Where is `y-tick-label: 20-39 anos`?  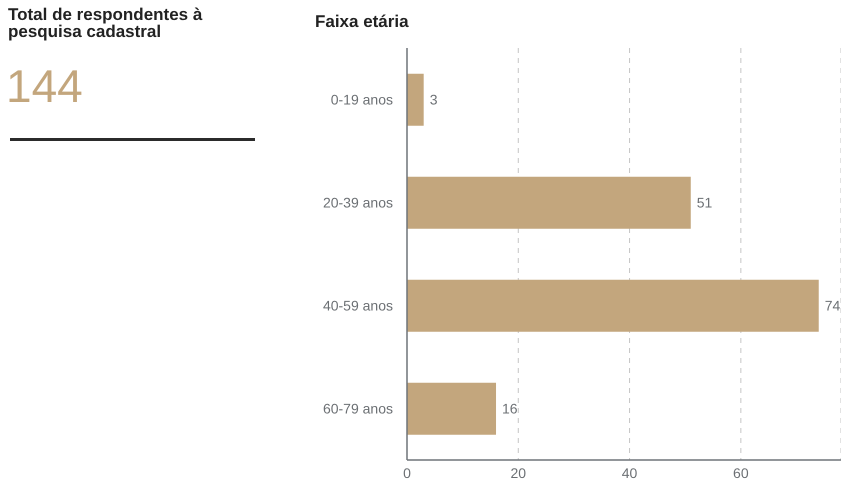
y-tick-label: 20-39 anos is located at coordinates (357, 202).